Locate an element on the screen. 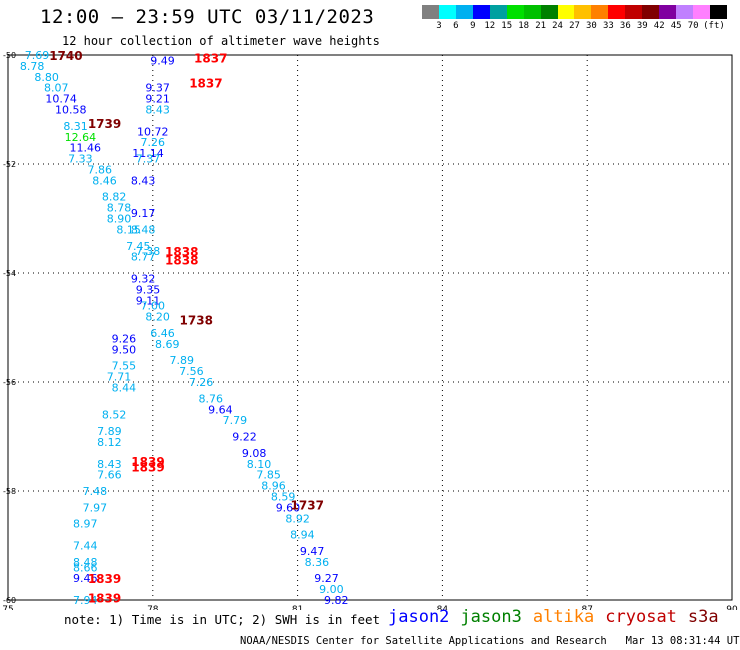  wave-height-label: 7.94 is located at coordinates (85, 600).